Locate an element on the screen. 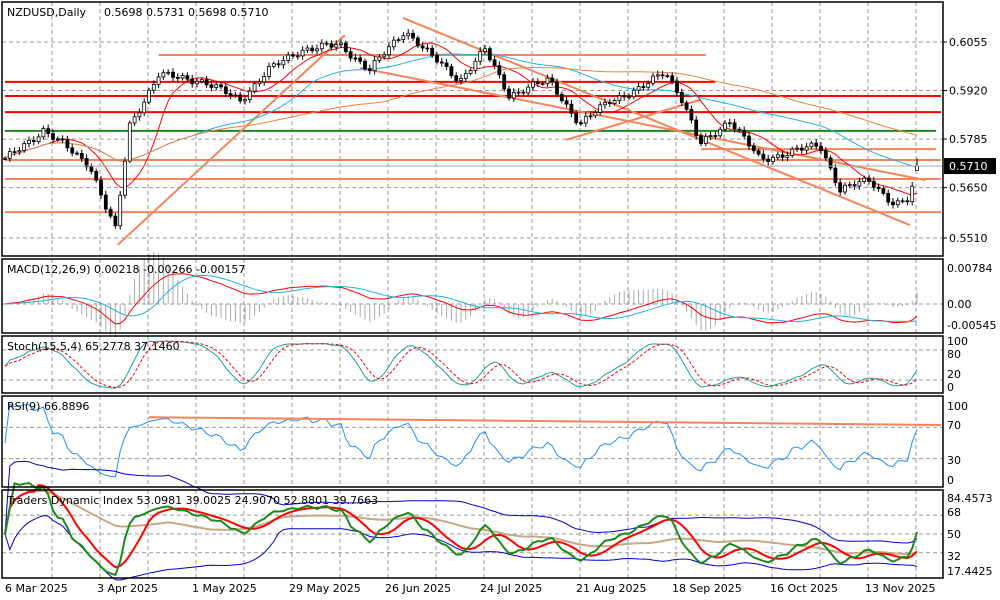 This screenshot has height=600, width=1000. macd-tick-label: 0.00784 is located at coordinates (970, 268).